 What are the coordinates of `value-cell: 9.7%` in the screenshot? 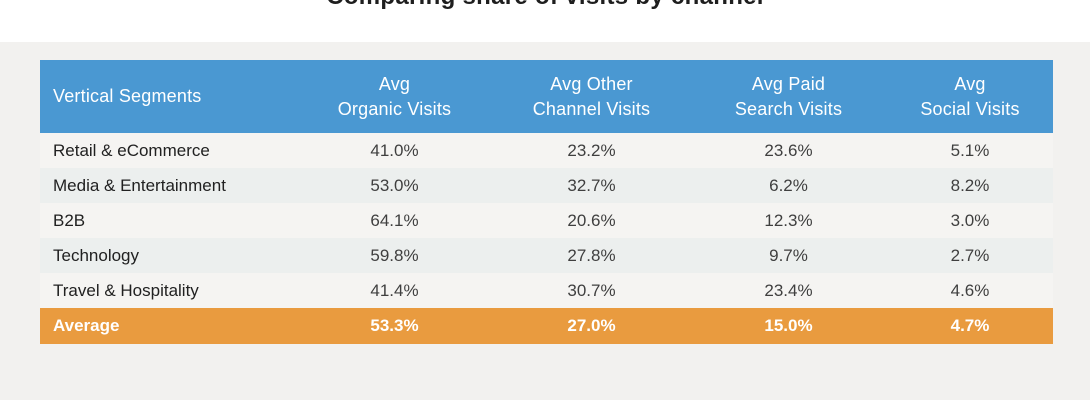 It's located at (788, 255).